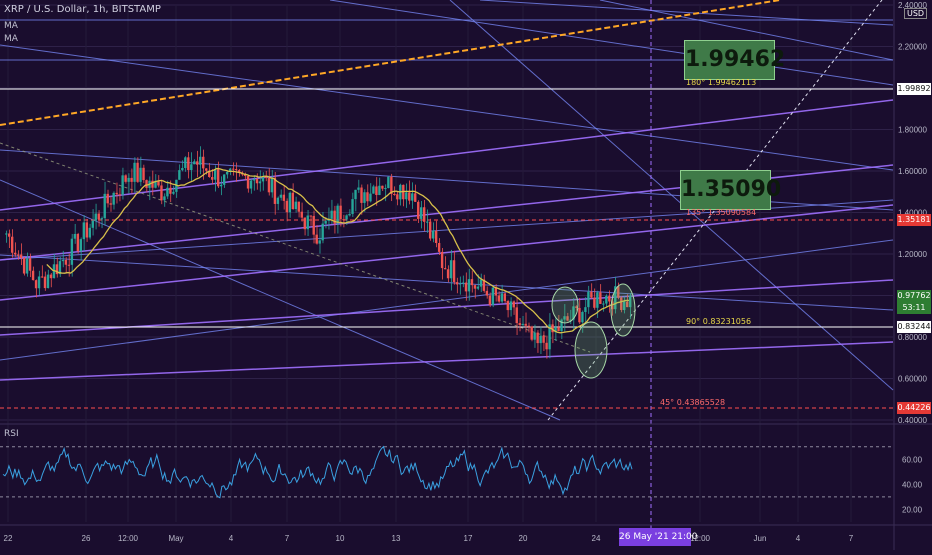 Image resolution: width=932 pixels, height=555 pixels. Describe the element at coordinates (916, 13) in the screenshot. I see `currency-badge: USD` at that location.